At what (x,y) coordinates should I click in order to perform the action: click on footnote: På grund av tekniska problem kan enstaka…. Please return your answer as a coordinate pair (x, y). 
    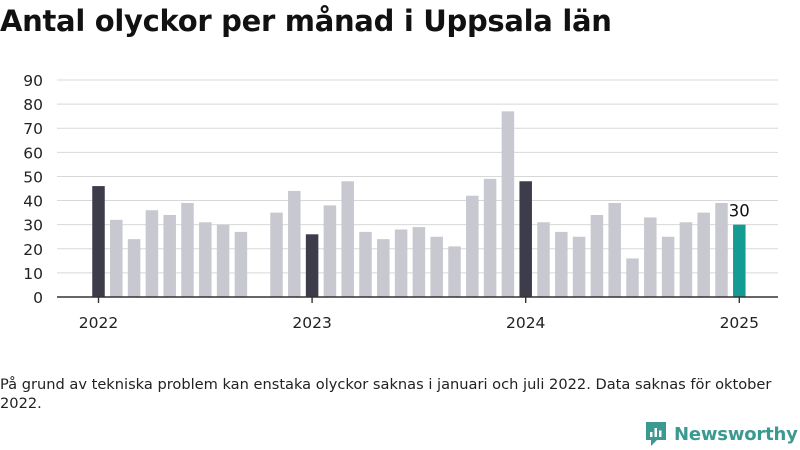
    Looking at the image, I should click on (386, 394).